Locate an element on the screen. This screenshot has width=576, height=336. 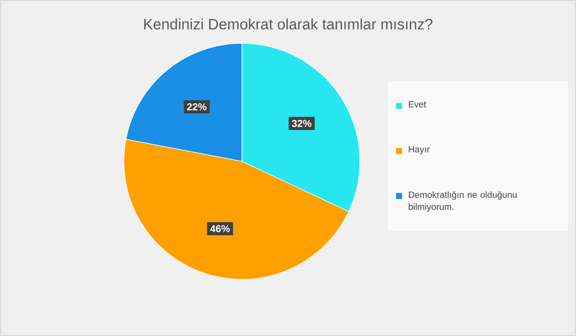
data-label: 46% is located at coordinates (220, 228).